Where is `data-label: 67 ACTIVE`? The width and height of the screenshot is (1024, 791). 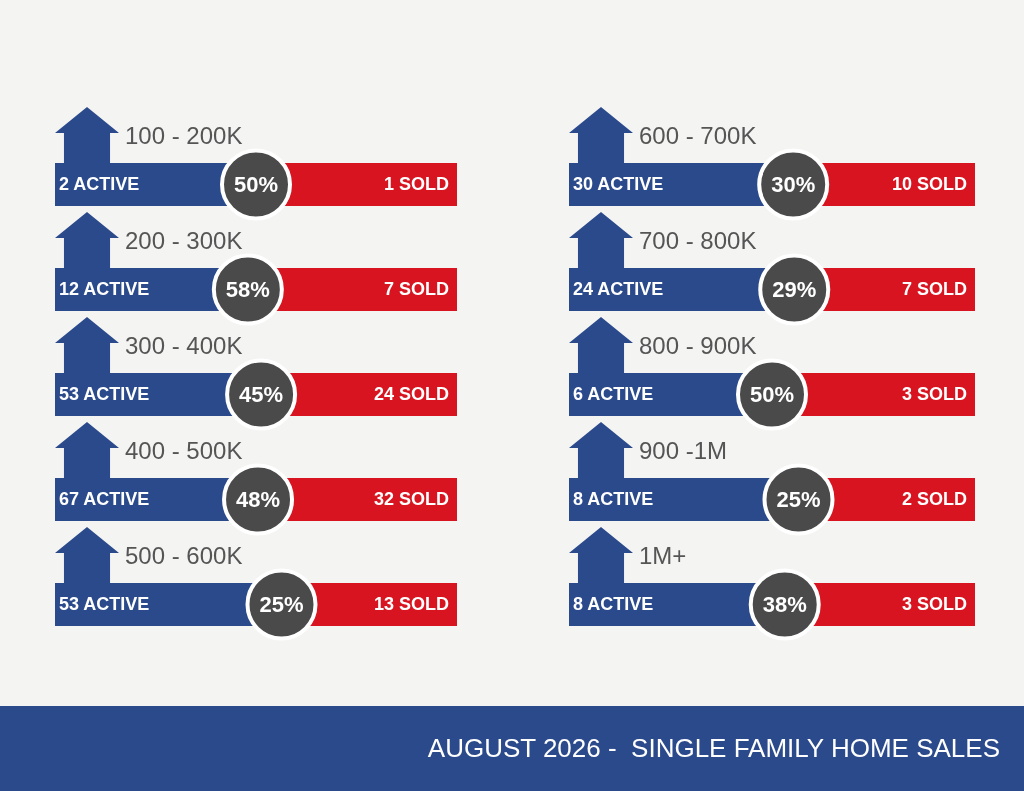
data-label: 67 ACTIVE is located at coordinates (104, 499).